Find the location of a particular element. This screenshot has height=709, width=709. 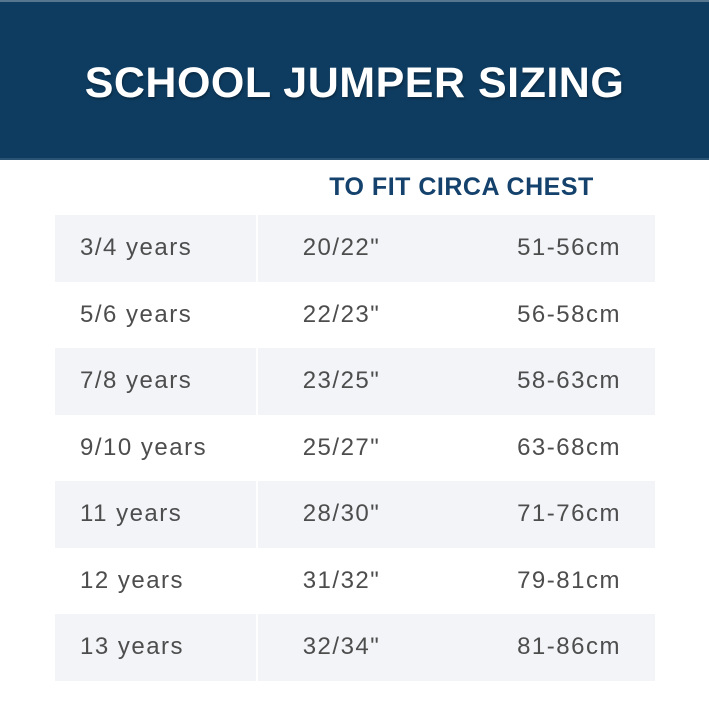

age-cell: 3/4 years is located at coordinates (156, 248).